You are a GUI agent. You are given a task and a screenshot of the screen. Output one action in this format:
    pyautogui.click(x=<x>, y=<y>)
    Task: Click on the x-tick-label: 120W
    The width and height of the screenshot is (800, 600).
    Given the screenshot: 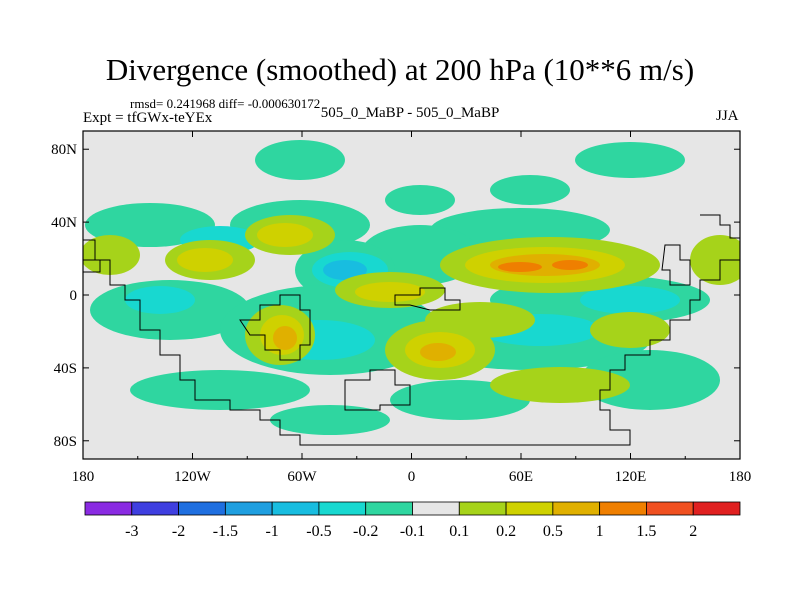 What is the action you would take?
    pyautogui.click(x=193, y=477)
    